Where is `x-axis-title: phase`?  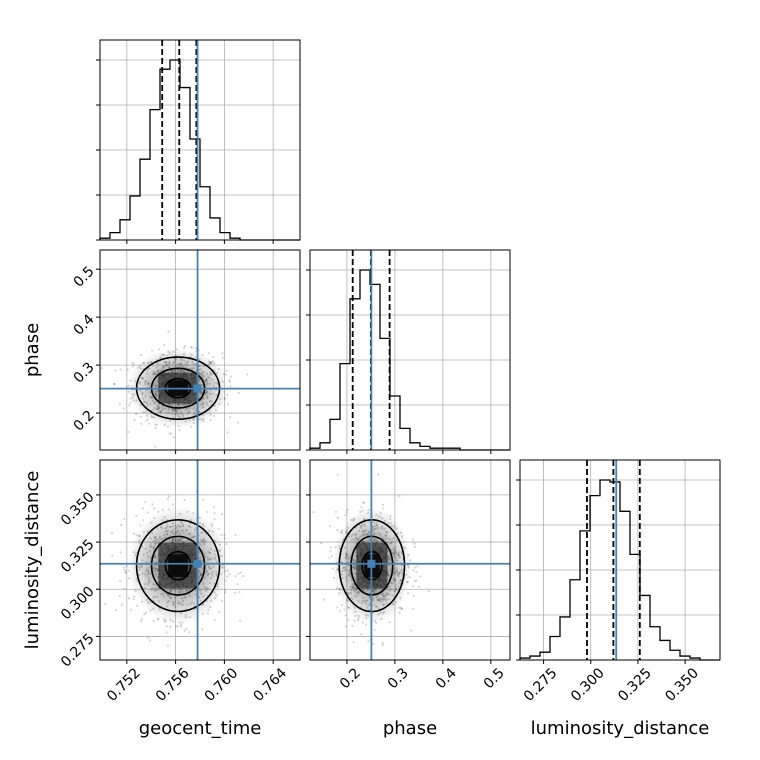
x-axis-title: phase is located at coordinates (410, 728).